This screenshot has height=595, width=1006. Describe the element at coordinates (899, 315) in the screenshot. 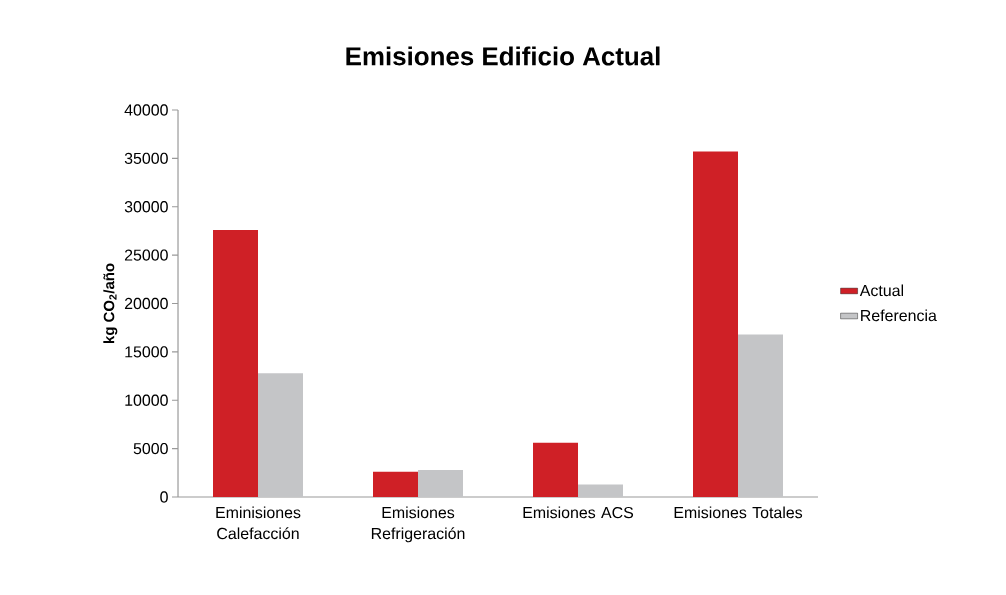

I see `legend-label: Referencia` at that location.